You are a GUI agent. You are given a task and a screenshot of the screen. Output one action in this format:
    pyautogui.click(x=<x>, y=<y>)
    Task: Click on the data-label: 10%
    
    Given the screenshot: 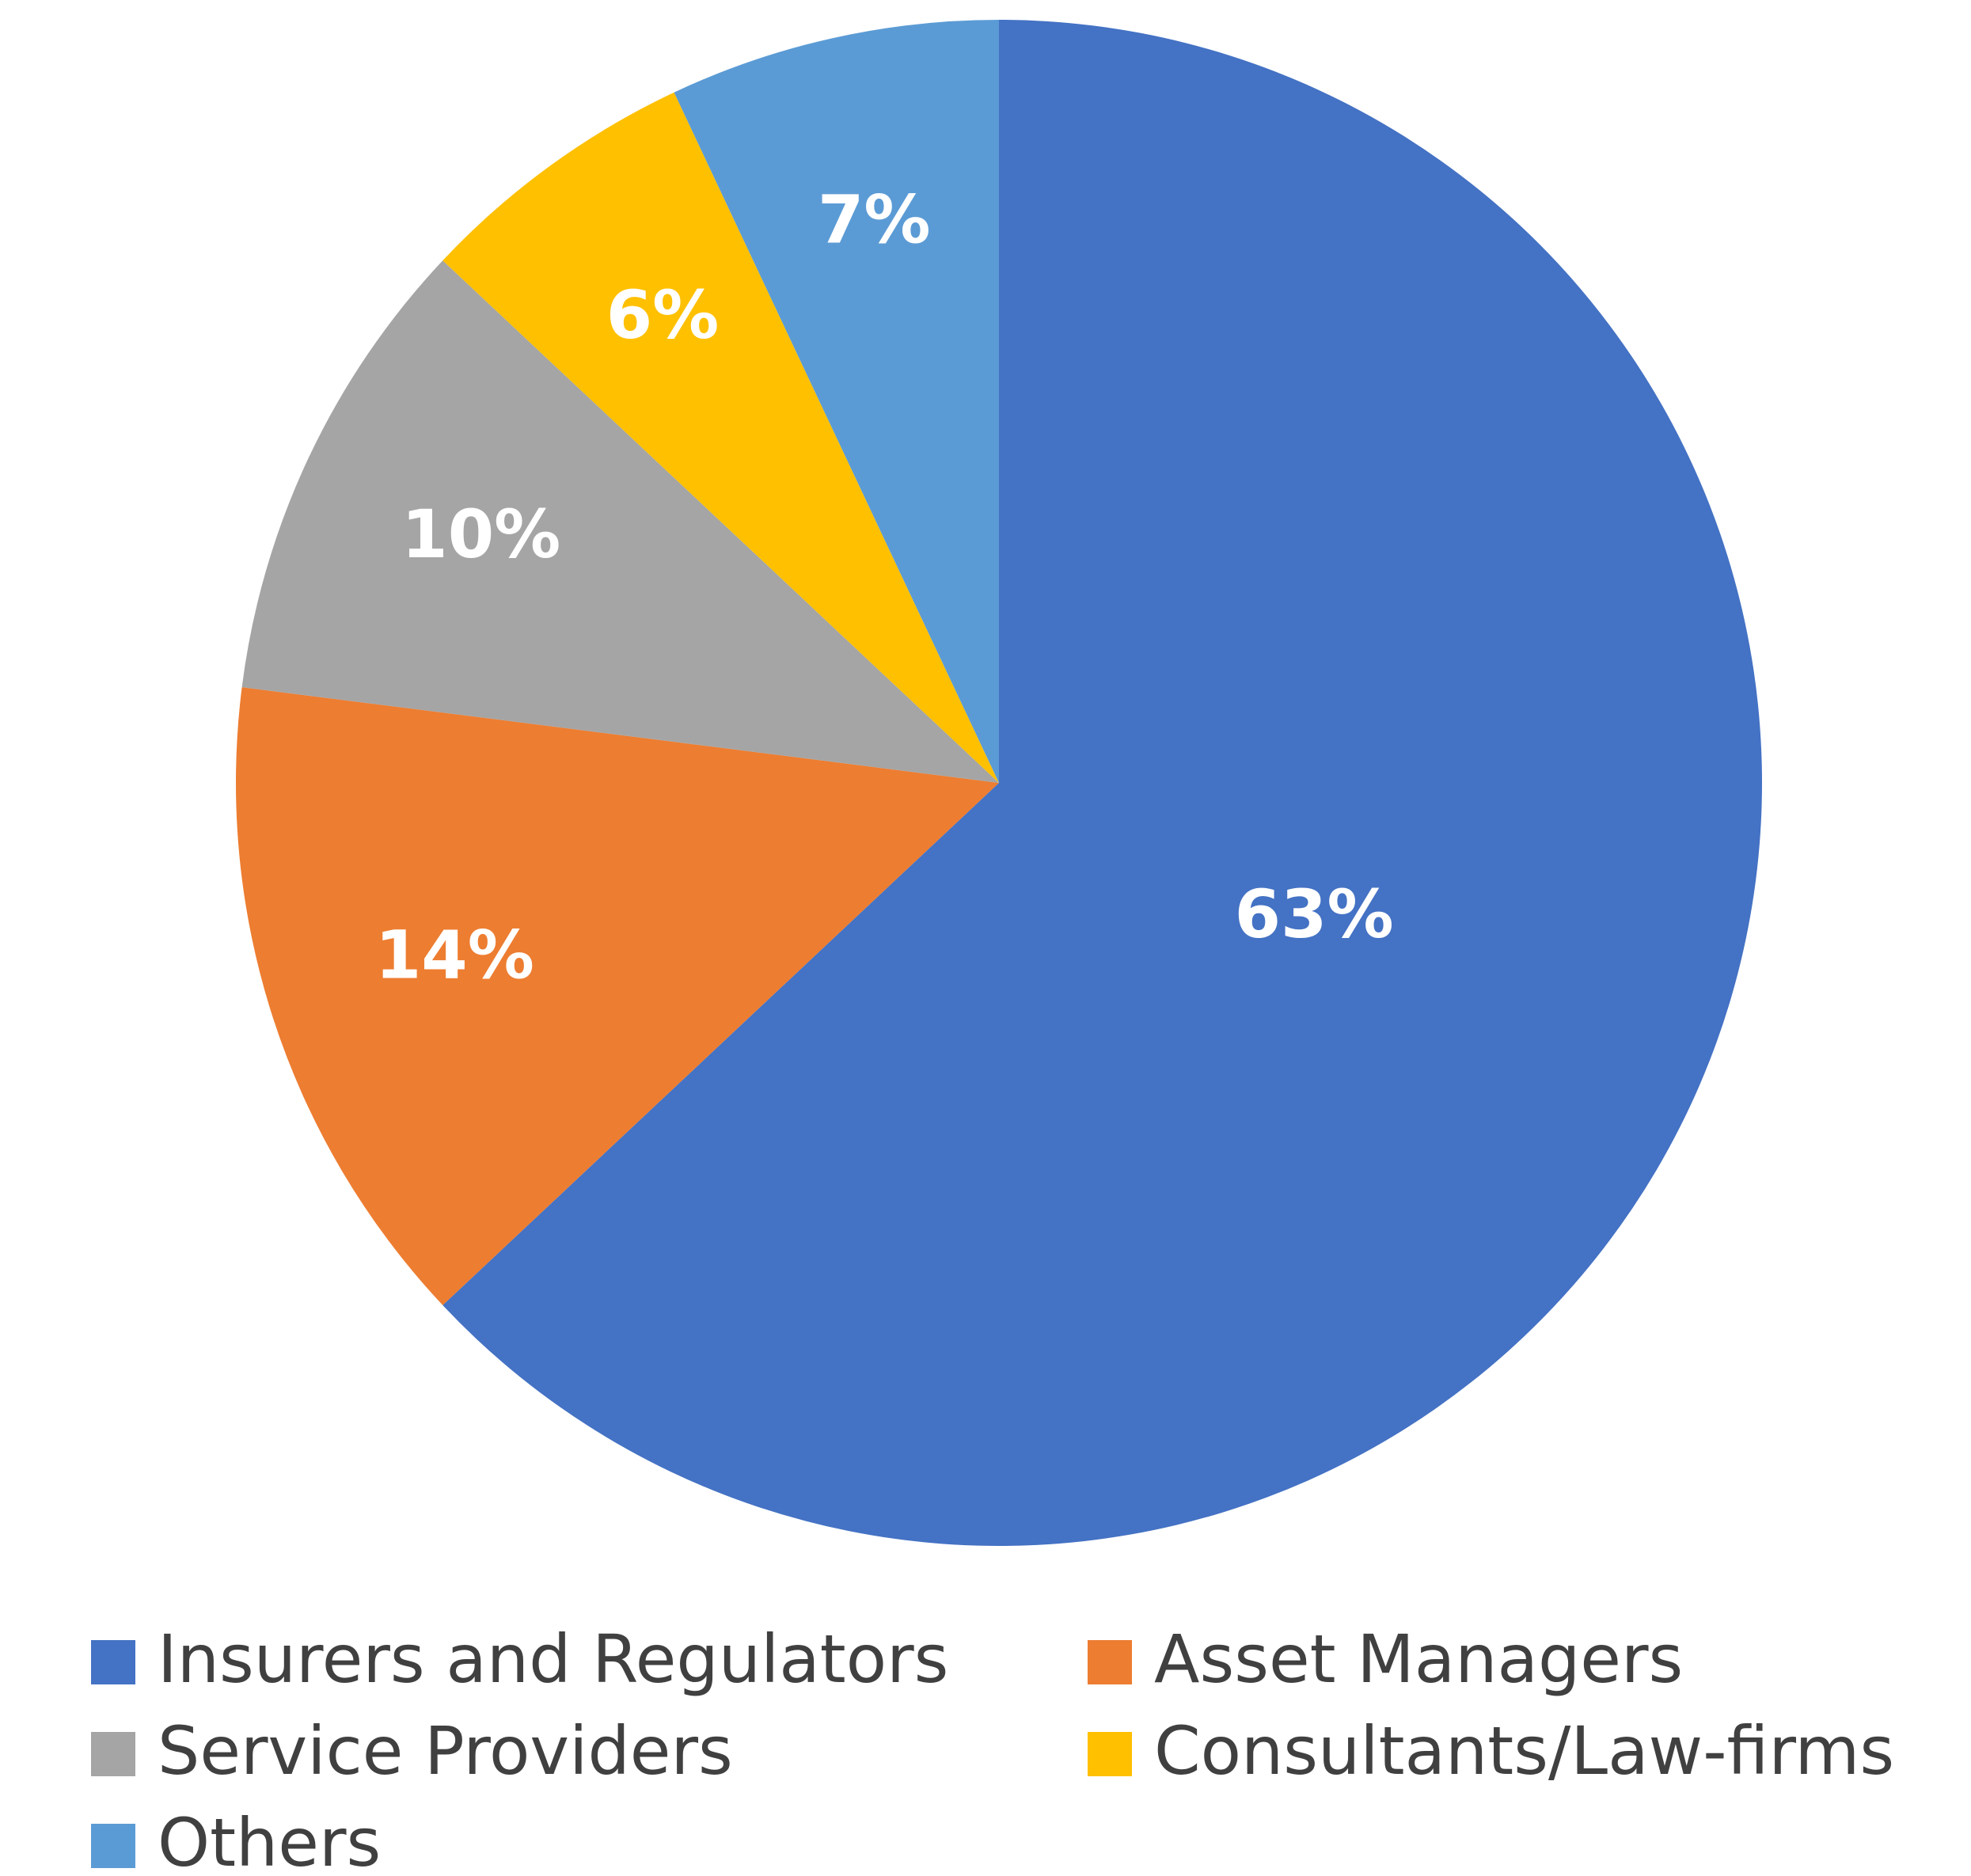 What is the action you would take?
    pyautogui.click(x=480, y=534)
    